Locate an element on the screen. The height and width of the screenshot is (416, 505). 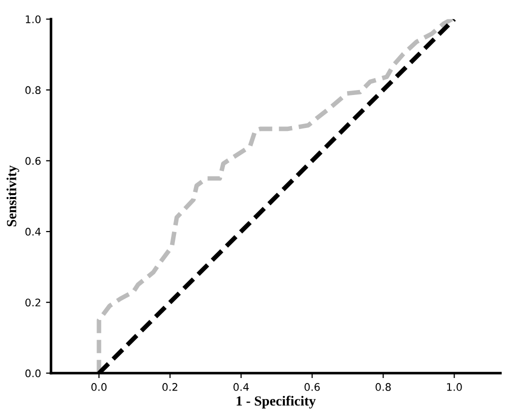
y-axis-title: Sensitivity is located at coordinates (13, 195).